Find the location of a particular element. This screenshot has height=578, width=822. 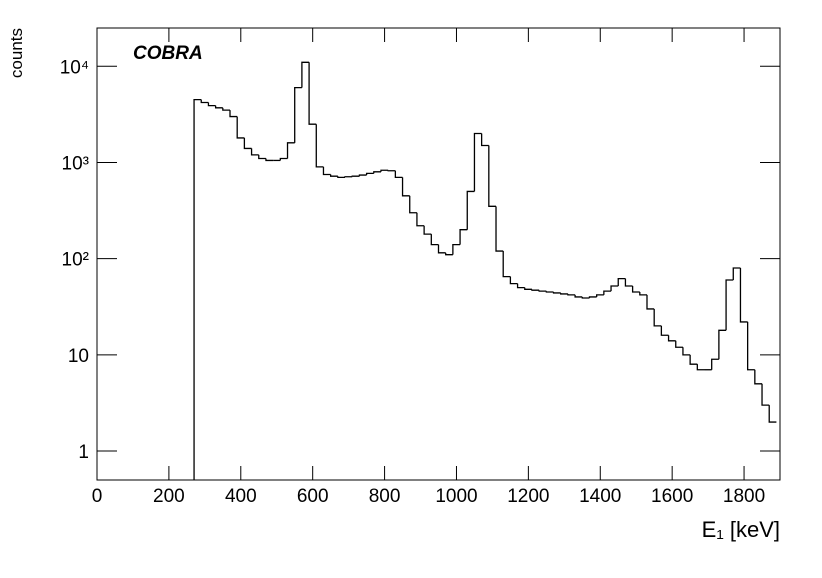

x-tick-label: 1800 is located at coordinates (744, 496).